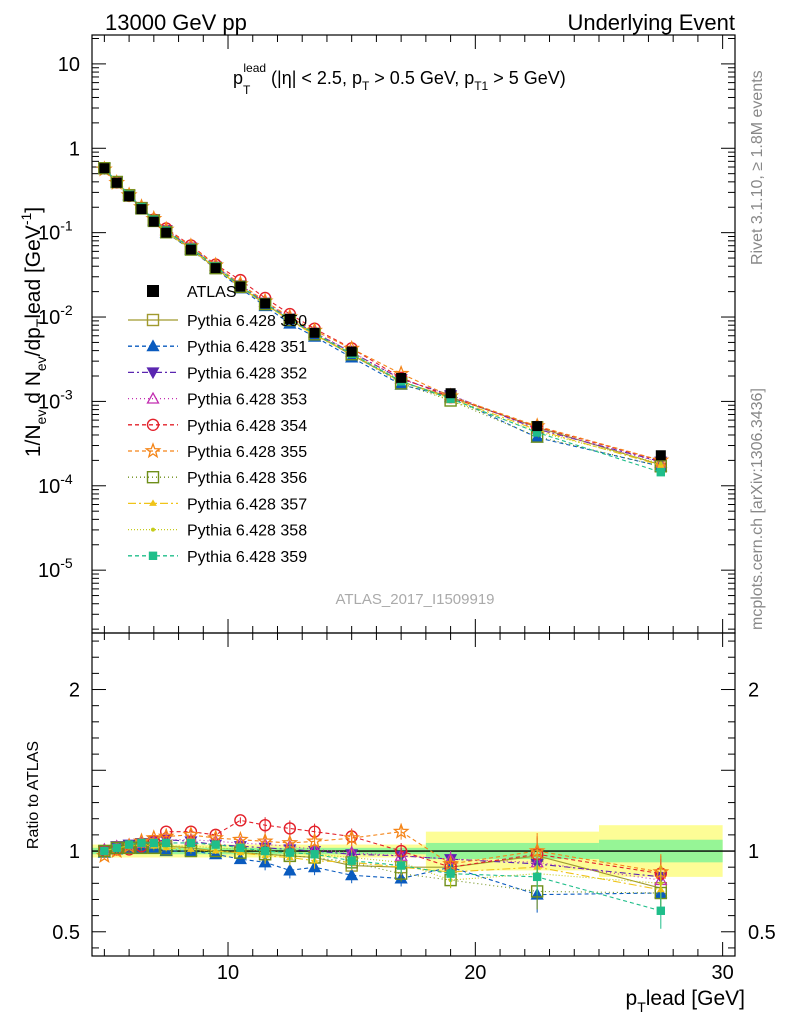  I want to click on ytick-exponent: -4, so click(66, 479).